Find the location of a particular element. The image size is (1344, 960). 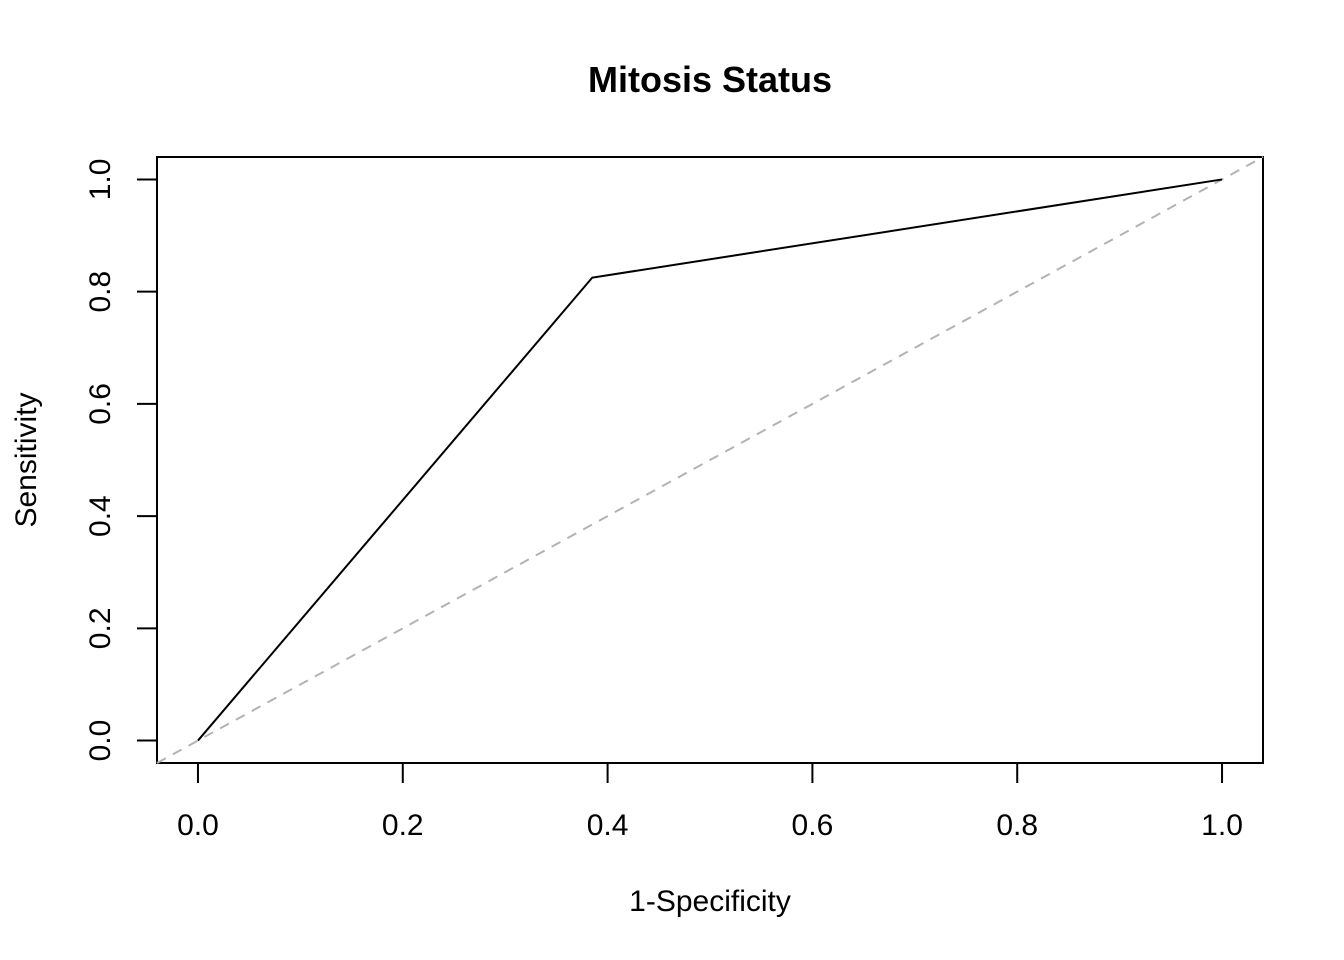

y-axis-label: Sensitivity is located at coordinates (26, 459).